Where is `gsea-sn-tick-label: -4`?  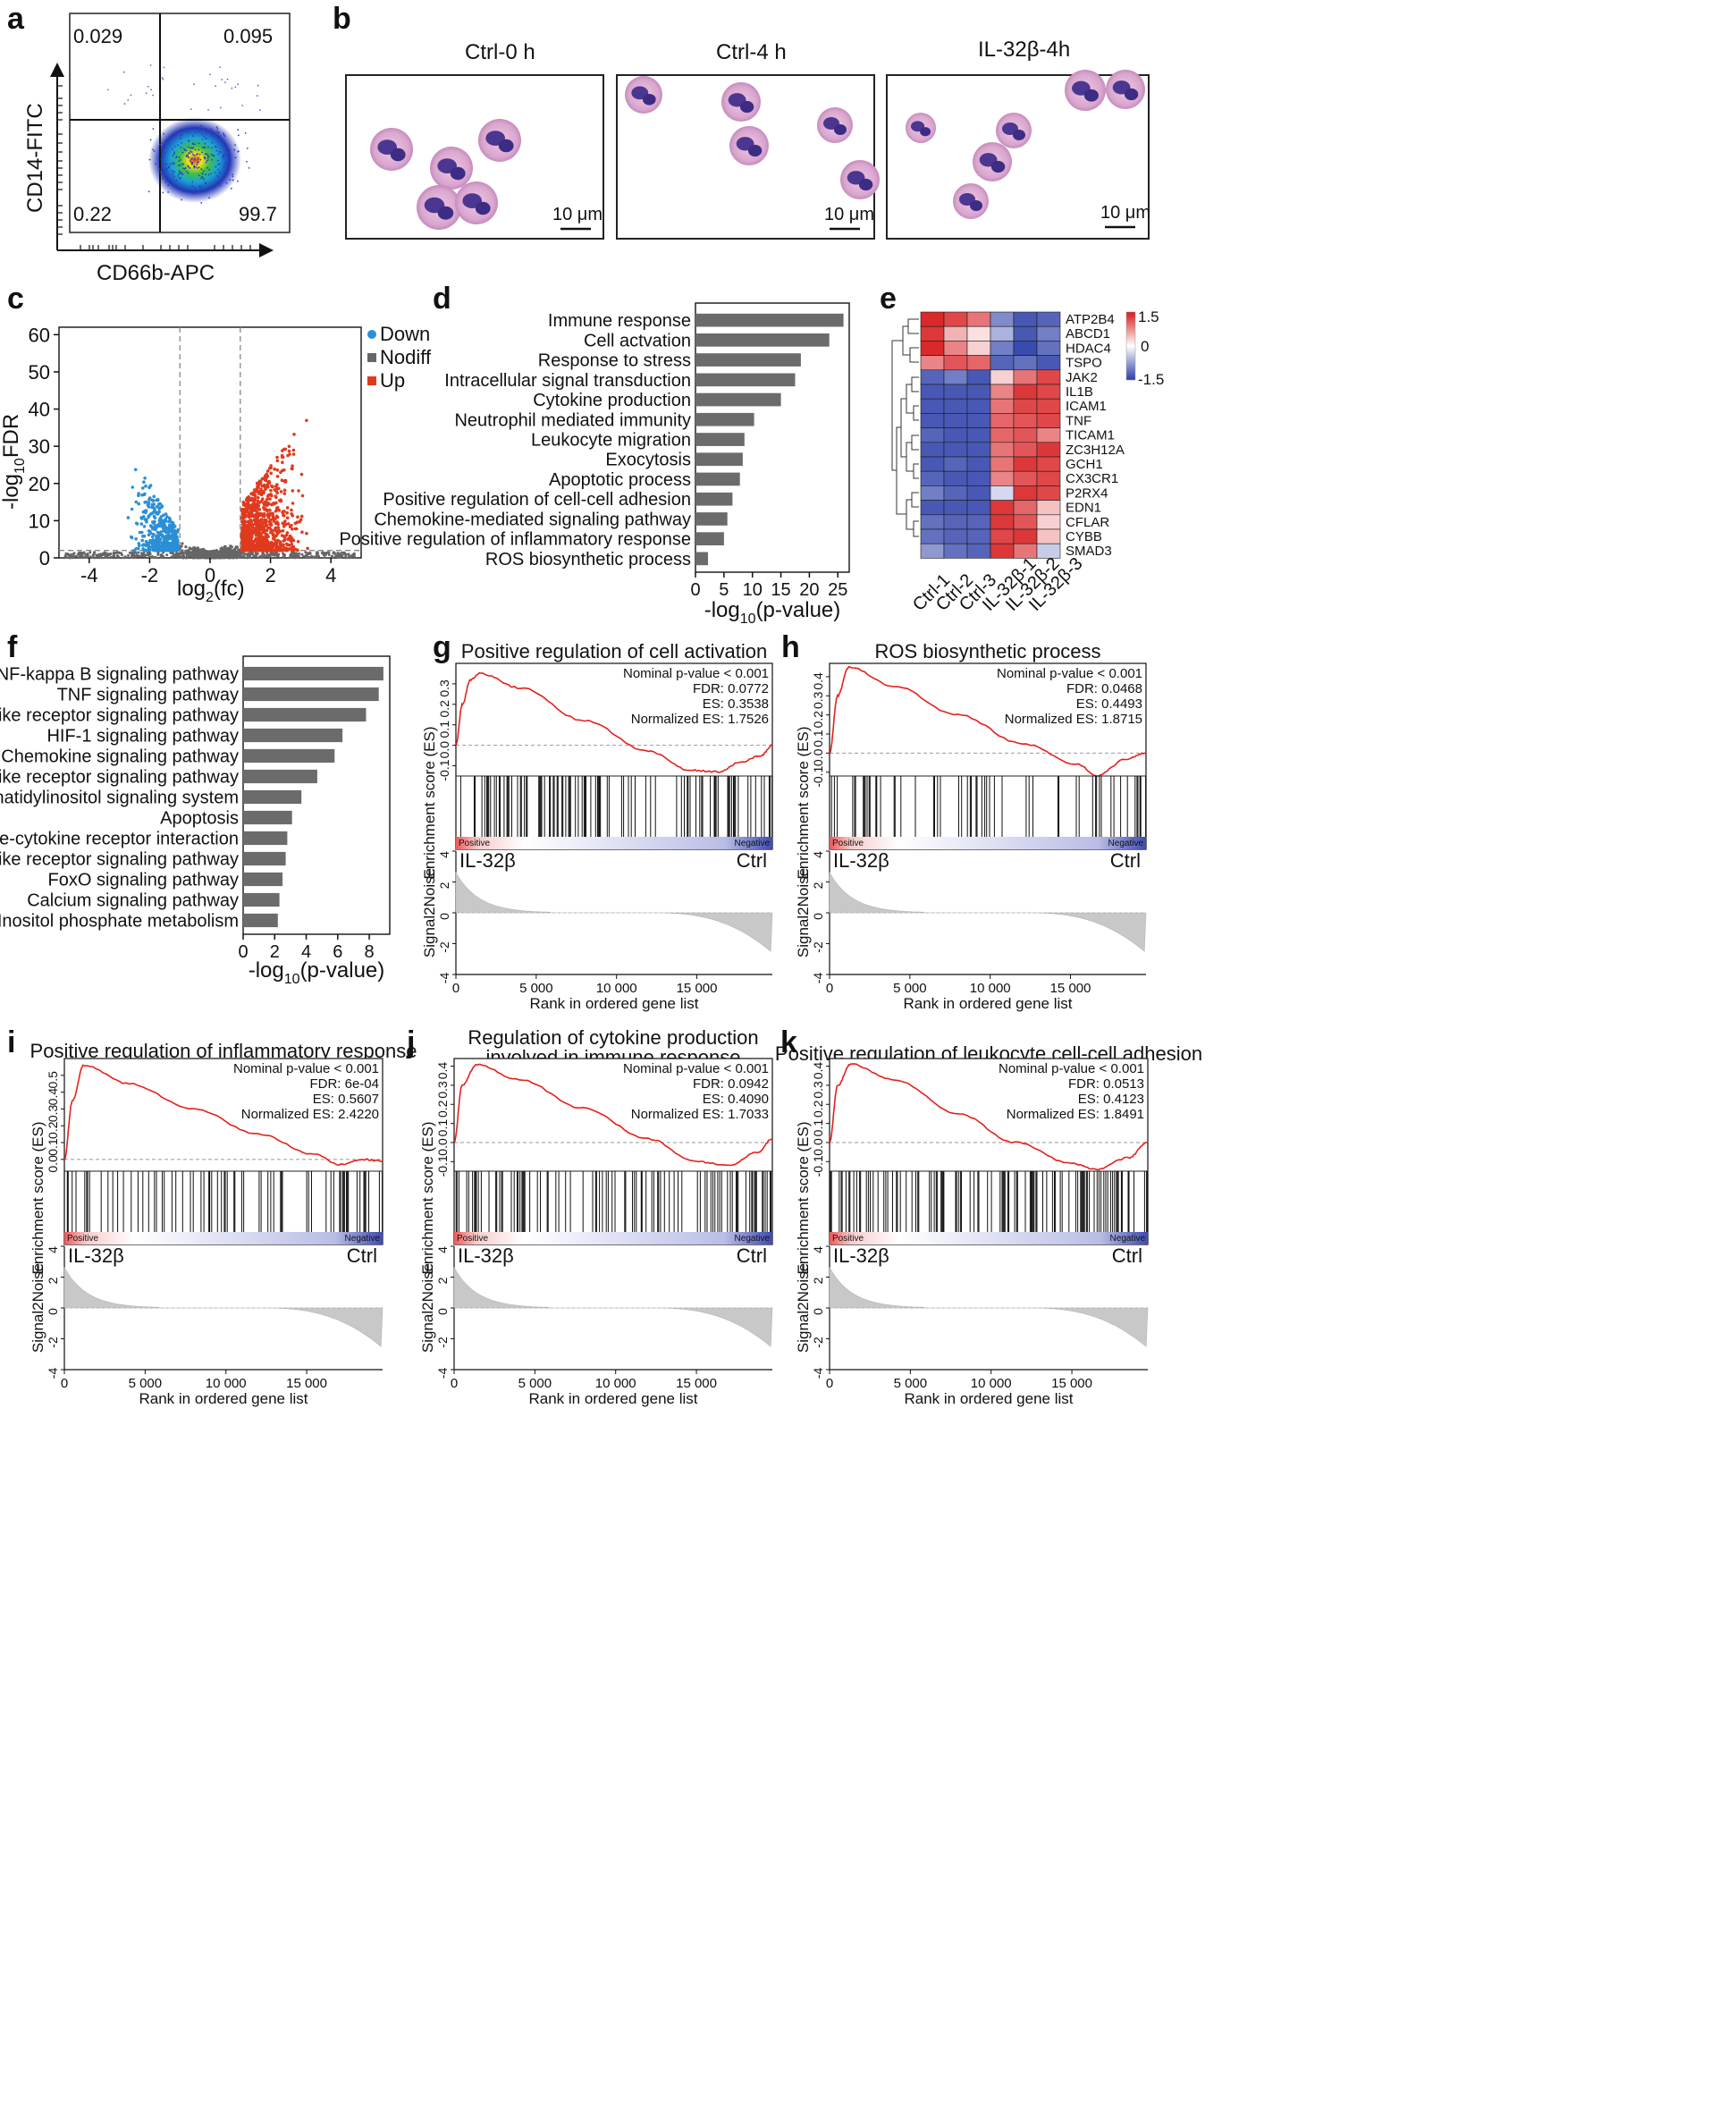
gsea-sn-tick-label: -4 is located at coordinates (818, 979).